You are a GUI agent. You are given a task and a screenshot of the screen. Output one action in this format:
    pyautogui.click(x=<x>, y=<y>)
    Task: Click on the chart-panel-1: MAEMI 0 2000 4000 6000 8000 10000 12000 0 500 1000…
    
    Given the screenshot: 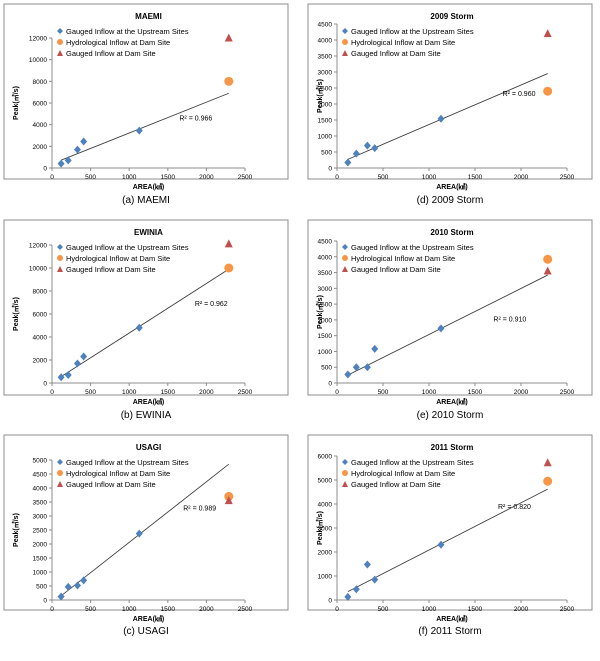 What is the action you would take?
    pyautogui.click(x=146, y=104)
    